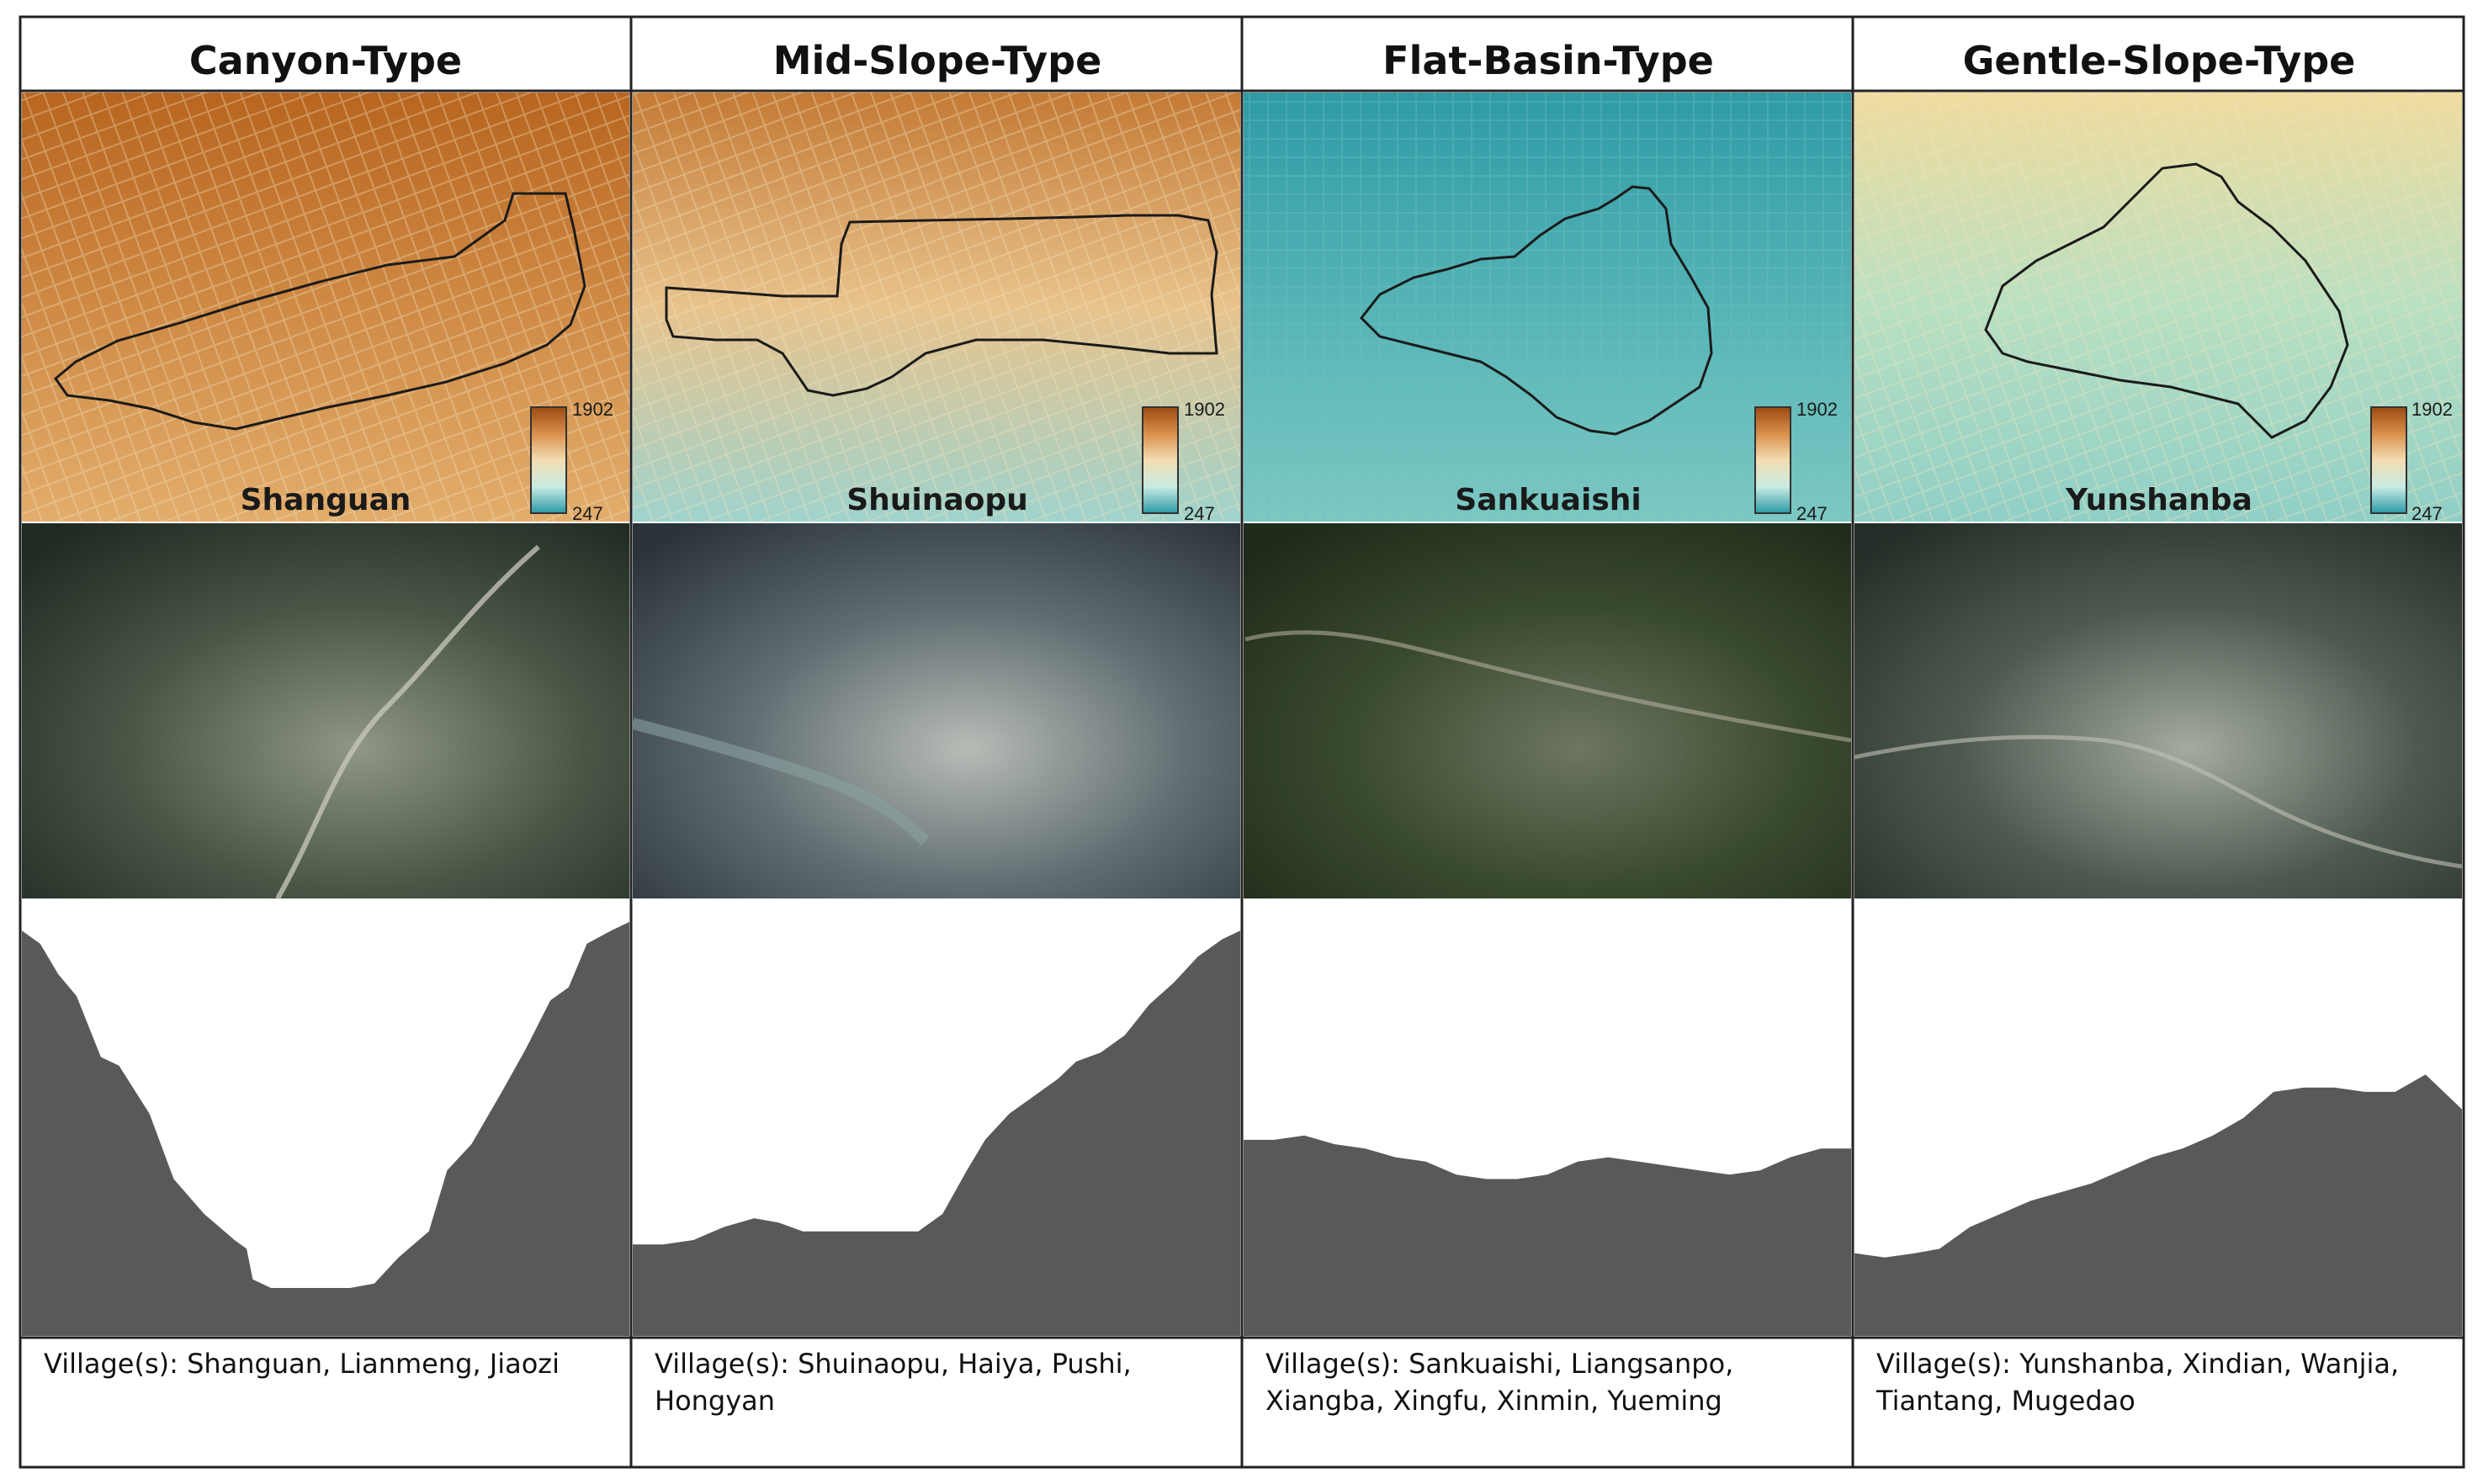 The image size is (2483, 1484). What do you see at coordinates (326, 500) in the screenshot?
I see `place-label: Shanguan` at bounding box center [326, 500].